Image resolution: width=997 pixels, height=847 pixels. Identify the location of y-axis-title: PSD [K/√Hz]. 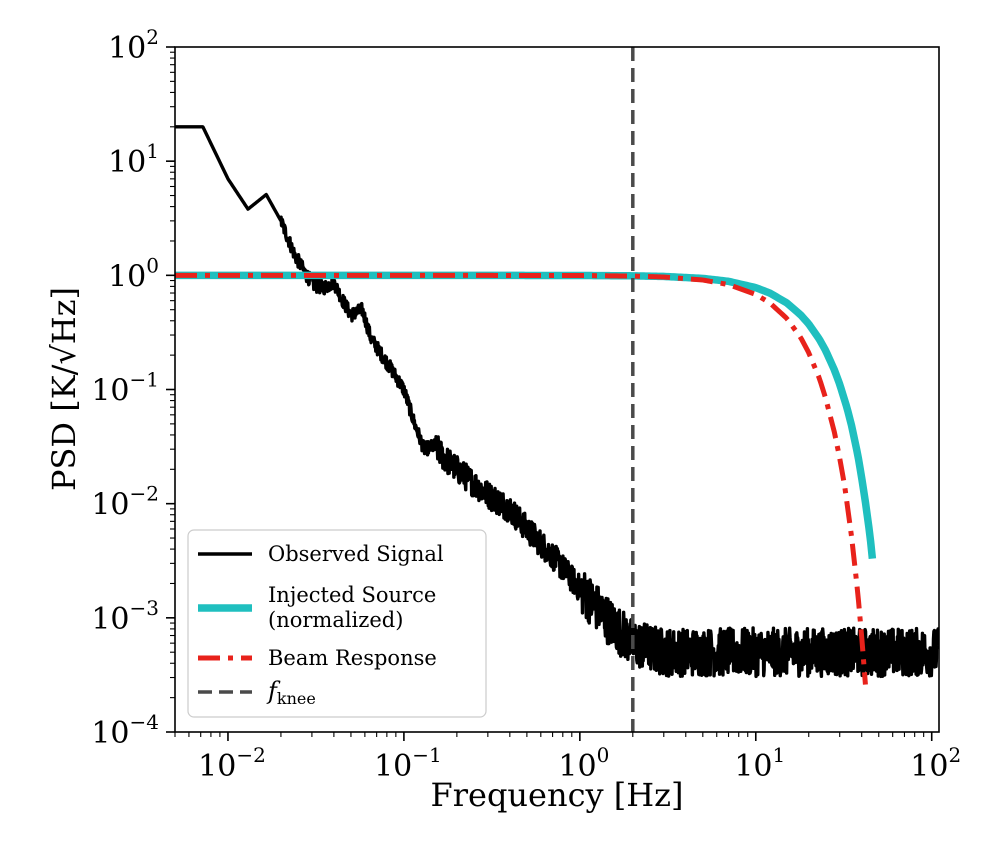
(64, 389).